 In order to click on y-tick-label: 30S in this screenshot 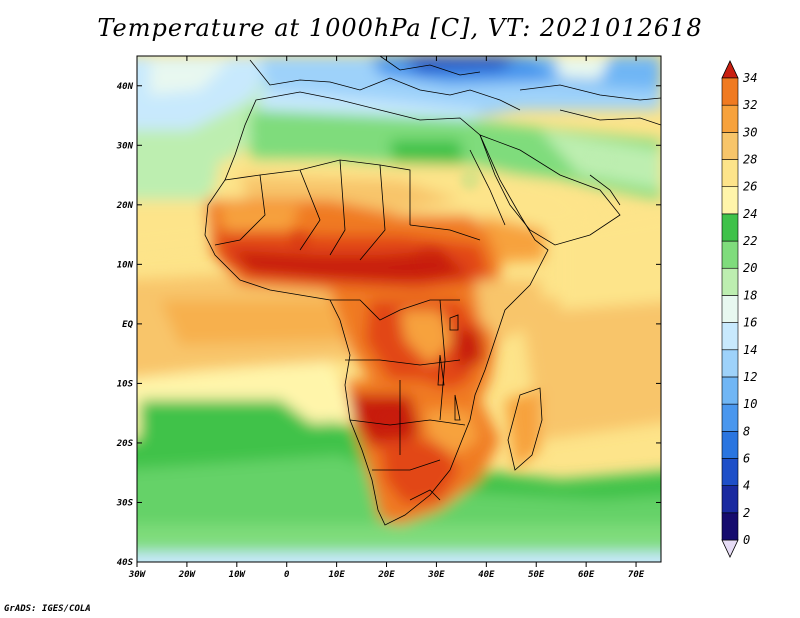, I will do `click(125, 503)`.